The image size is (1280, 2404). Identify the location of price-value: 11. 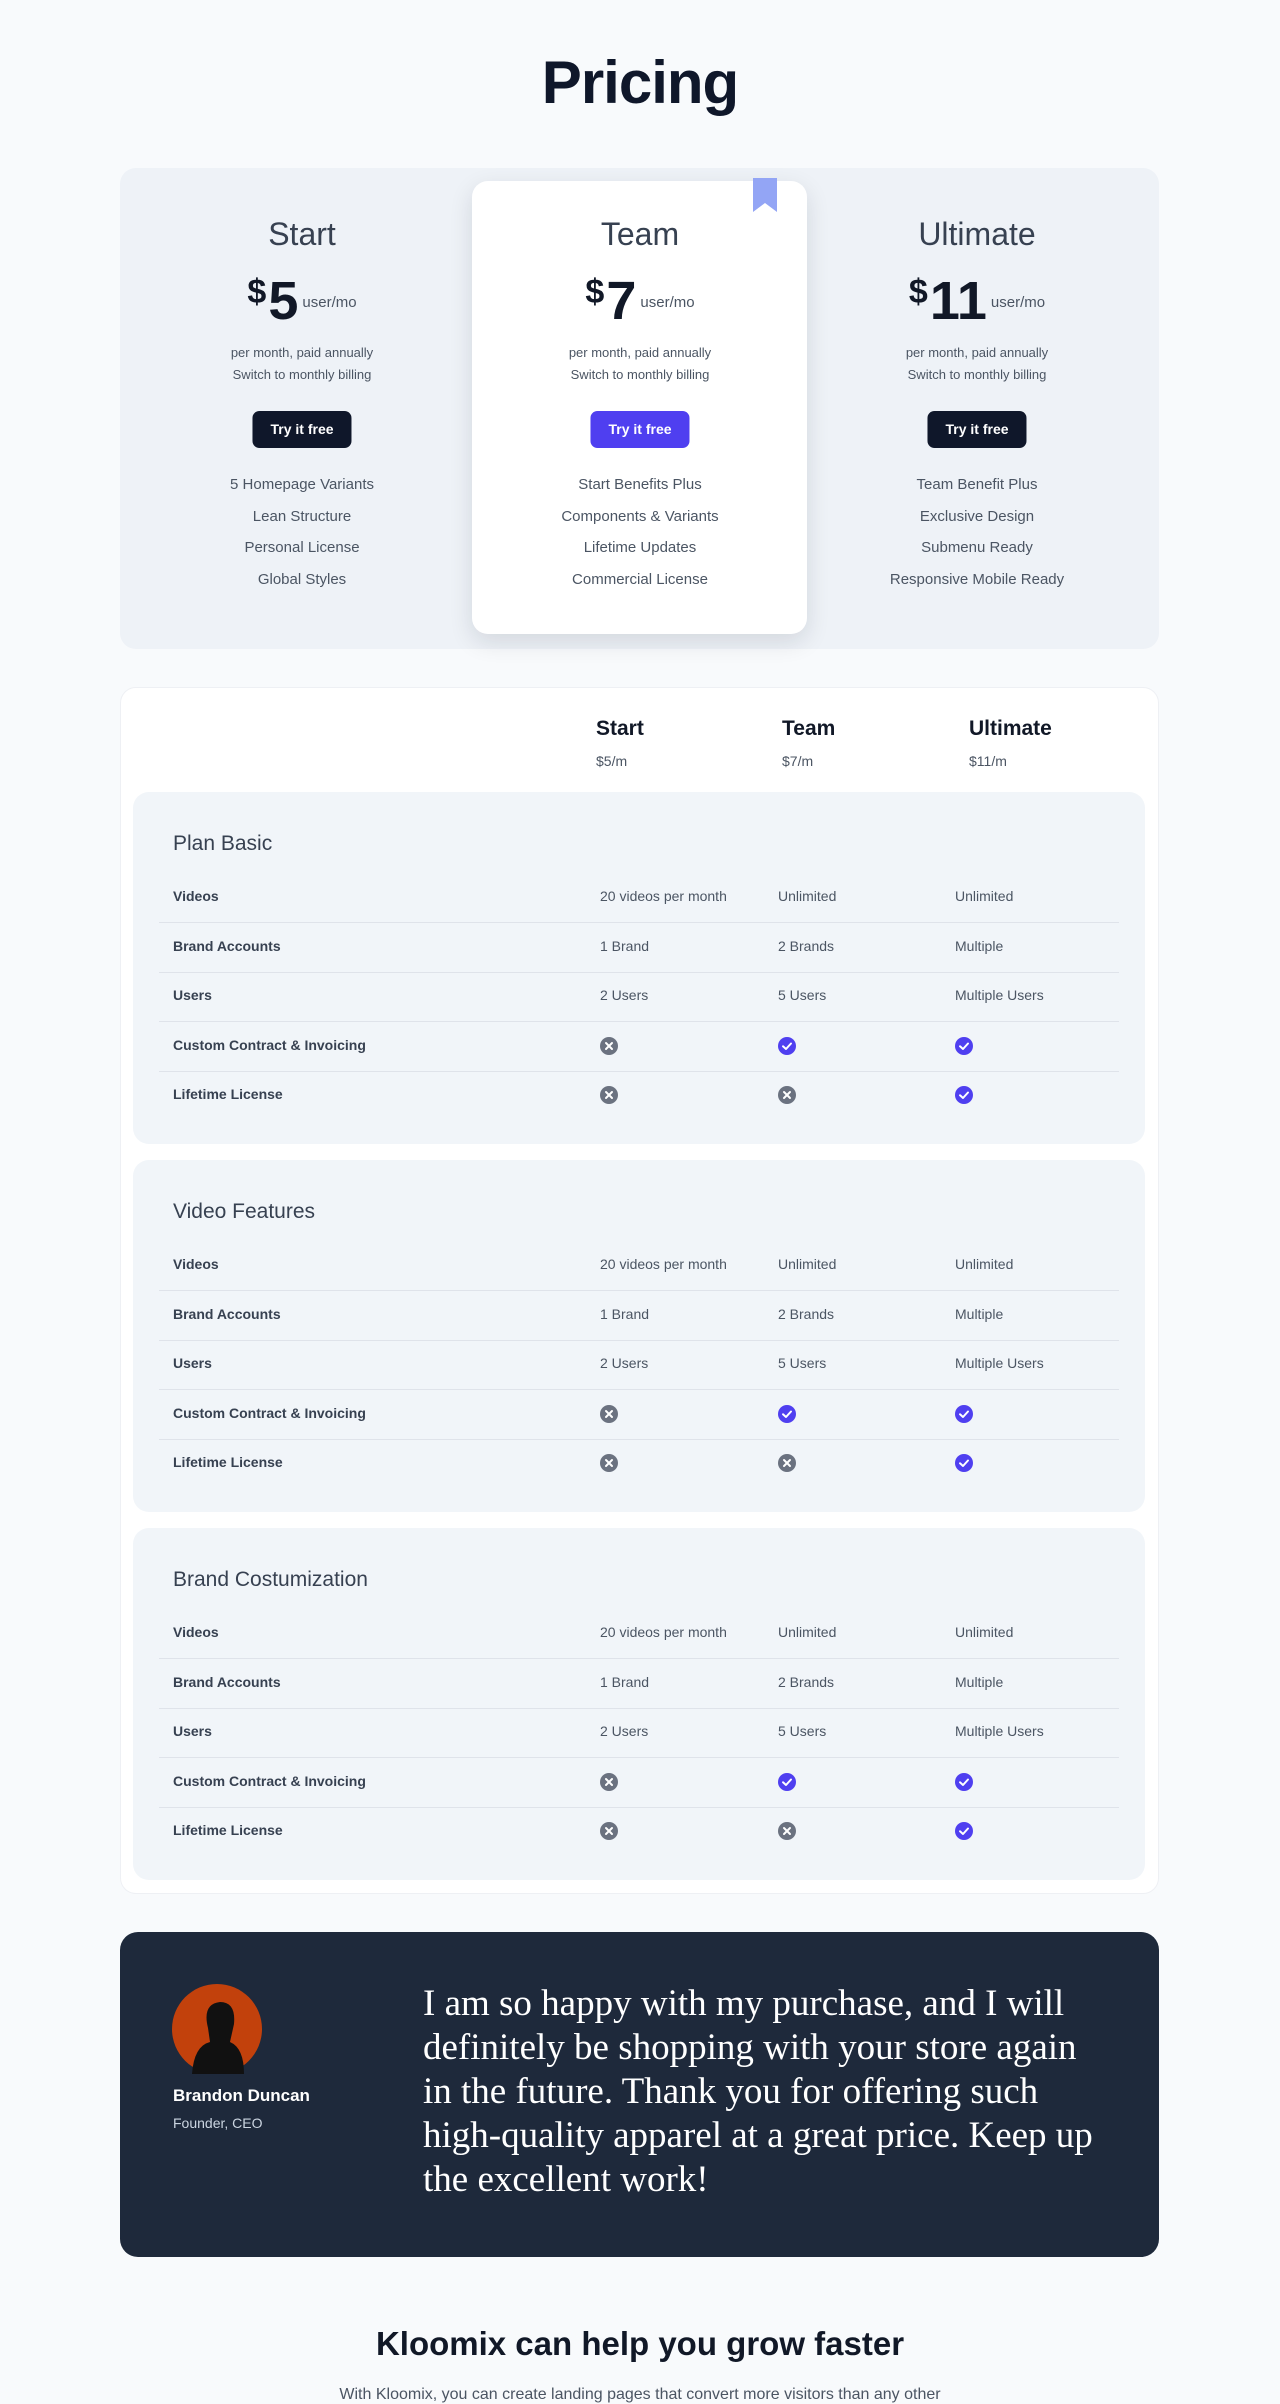
(958, 301).